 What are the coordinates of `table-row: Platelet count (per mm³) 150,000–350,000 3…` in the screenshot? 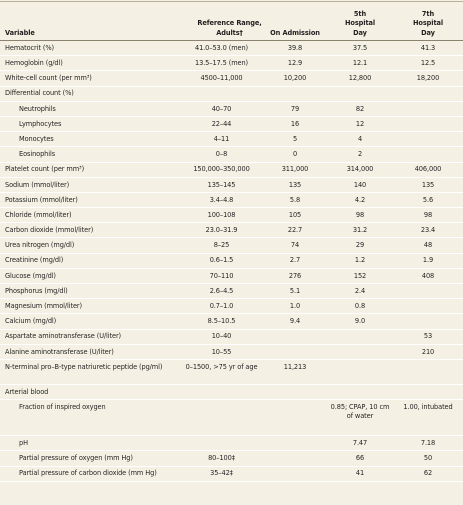 It's located at (231, 170).